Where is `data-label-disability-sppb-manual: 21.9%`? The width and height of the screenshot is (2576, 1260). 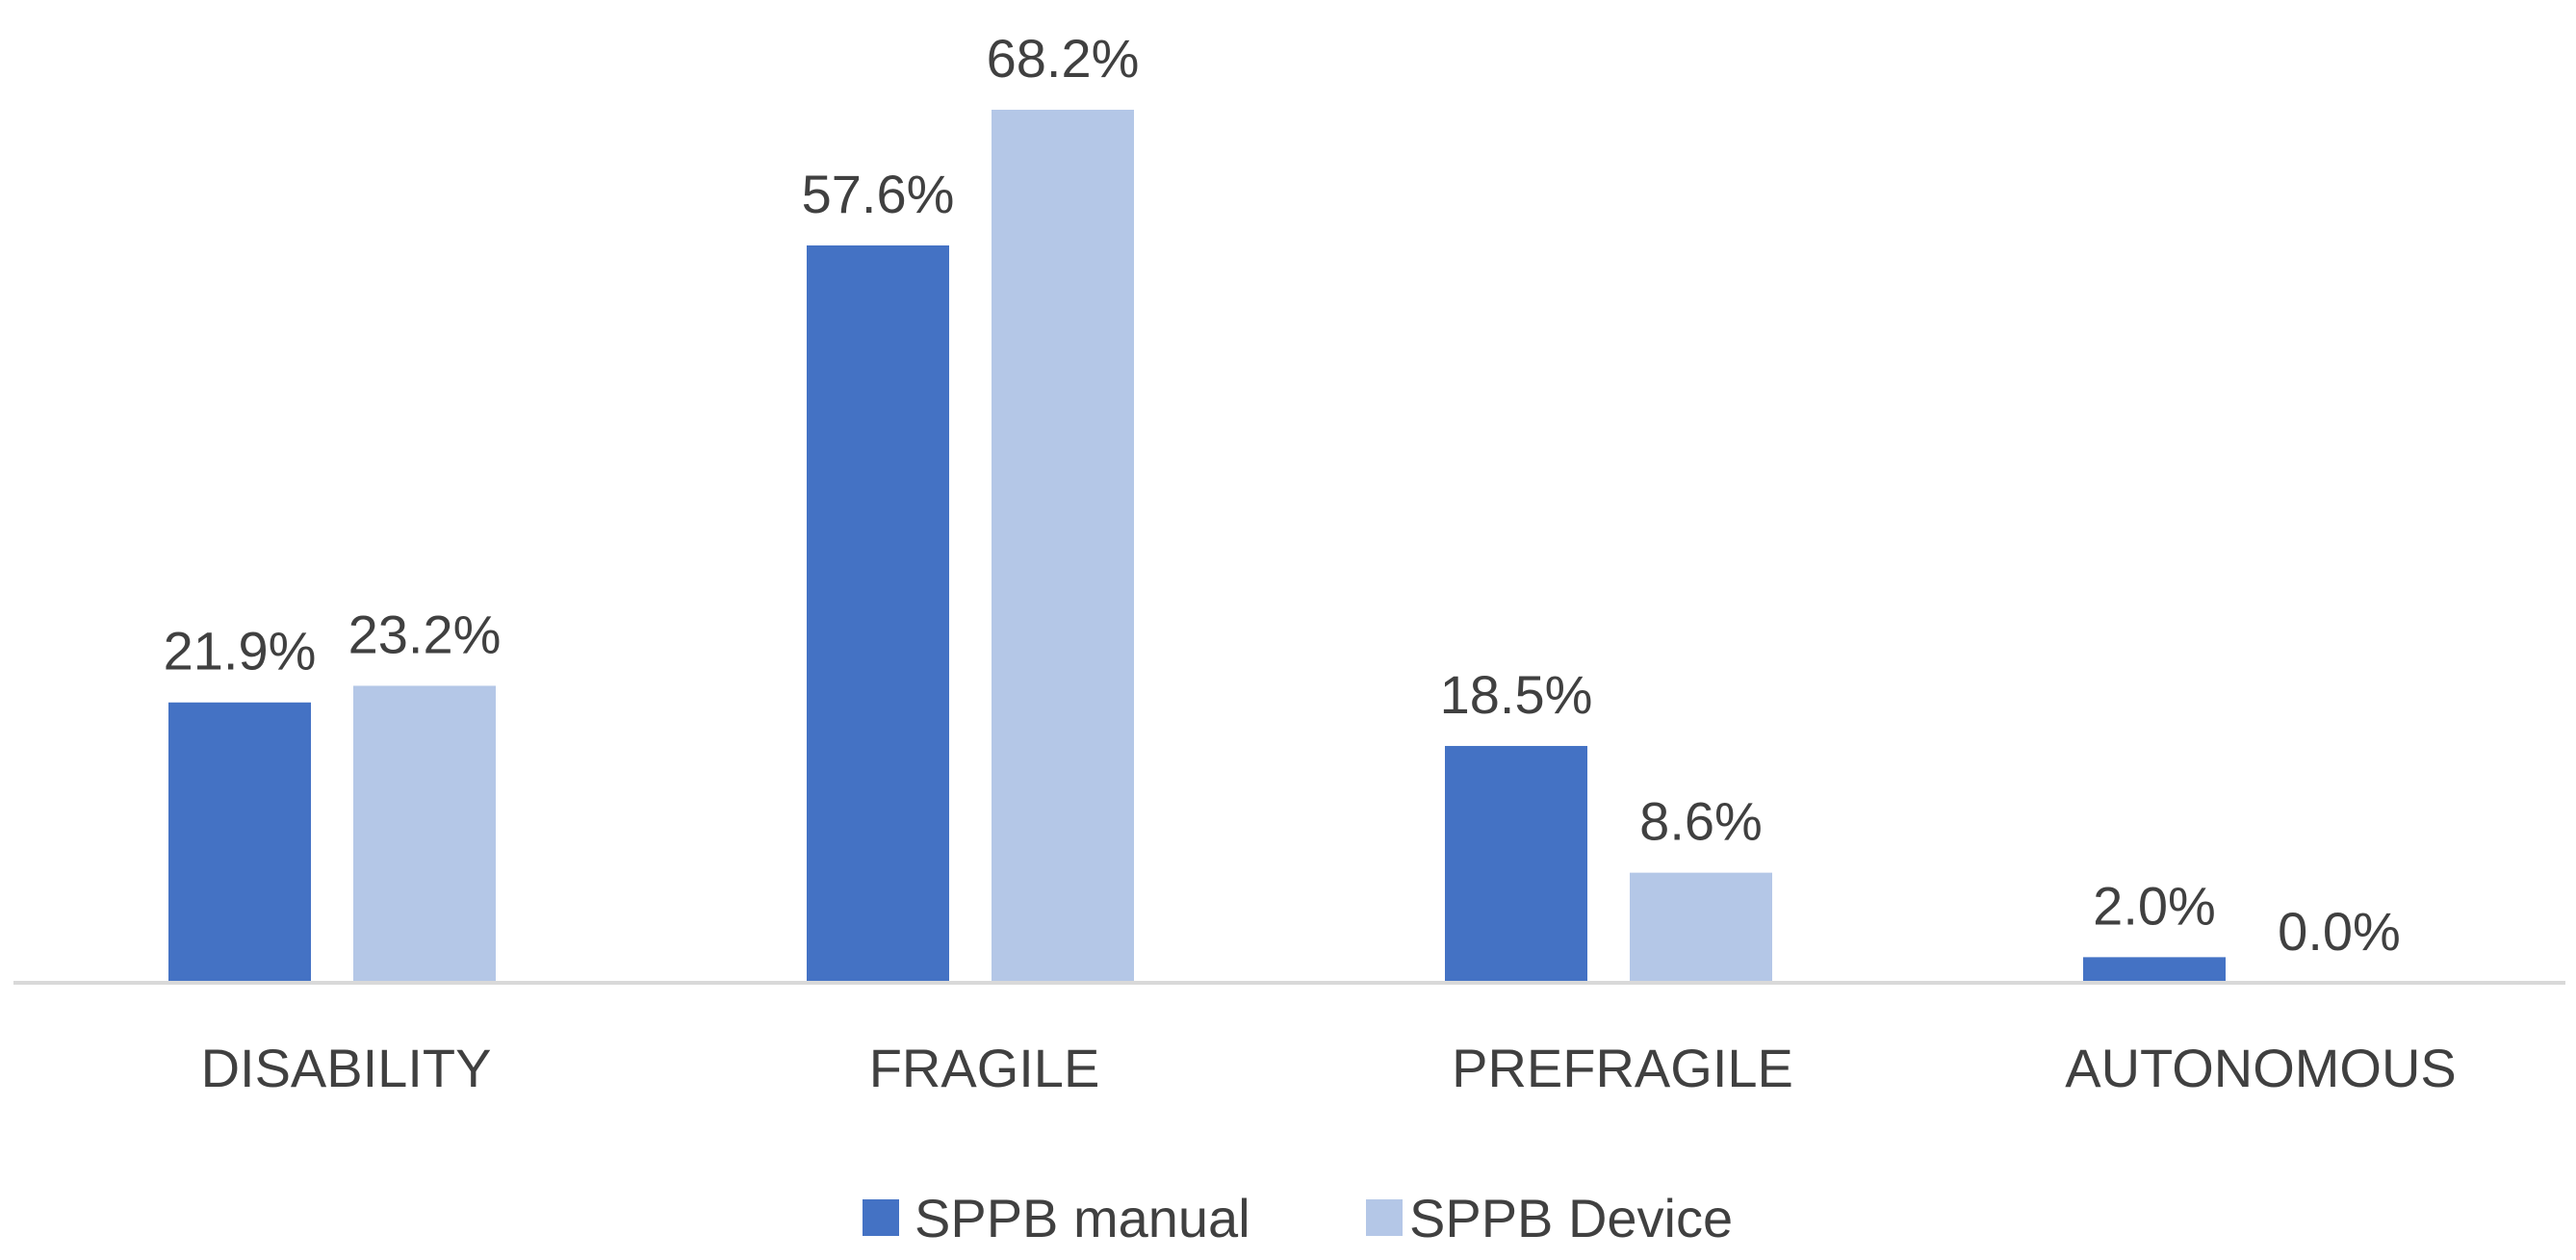
data-label-disability-sppb-manual: 21.9% is located at coordinates (240, 651).